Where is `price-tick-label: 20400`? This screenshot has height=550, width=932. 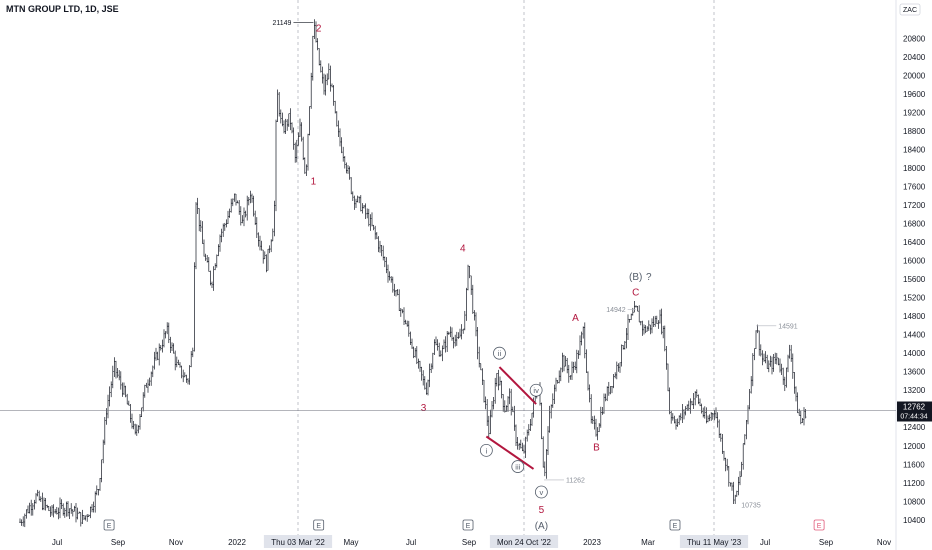
price-tick-label: 20400 is located at coordinates (914, 57).